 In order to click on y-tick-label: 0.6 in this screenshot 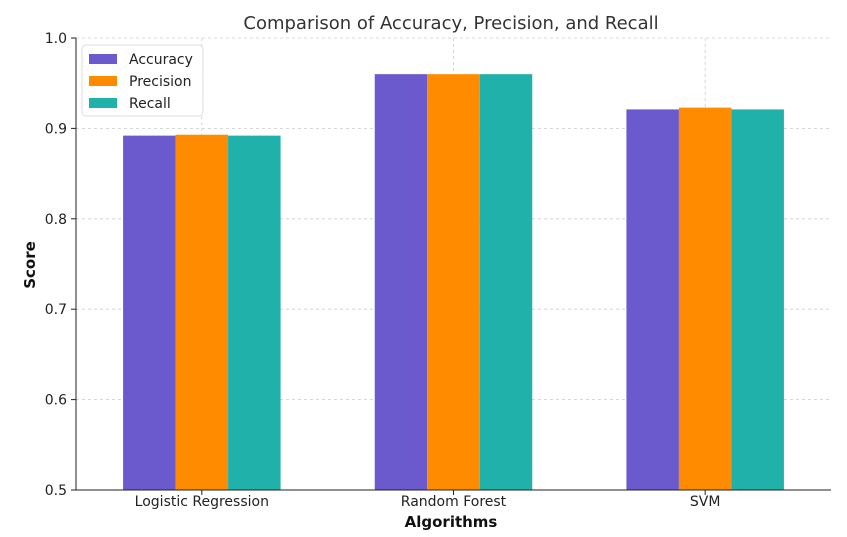, I will do `click(56, 401)`.